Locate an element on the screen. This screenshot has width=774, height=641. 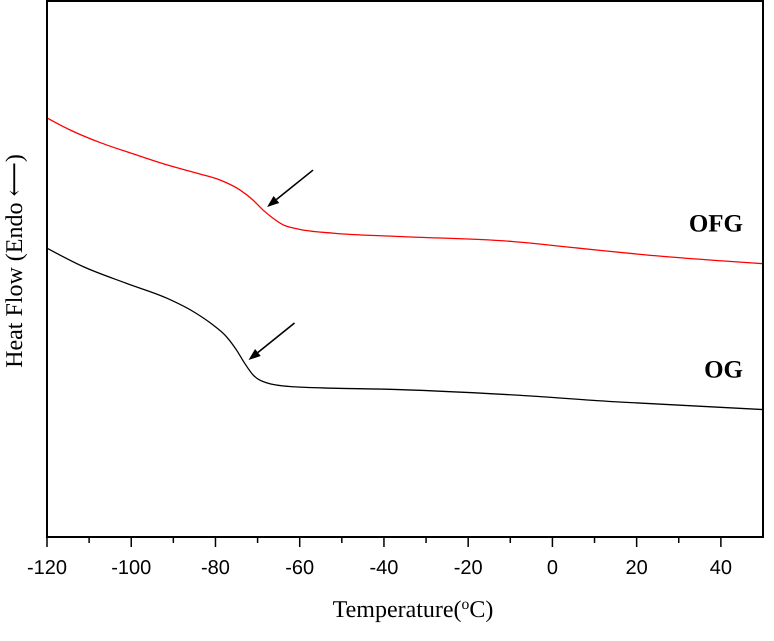
x-tick-label: 40 is located at coordinates (721, 568).